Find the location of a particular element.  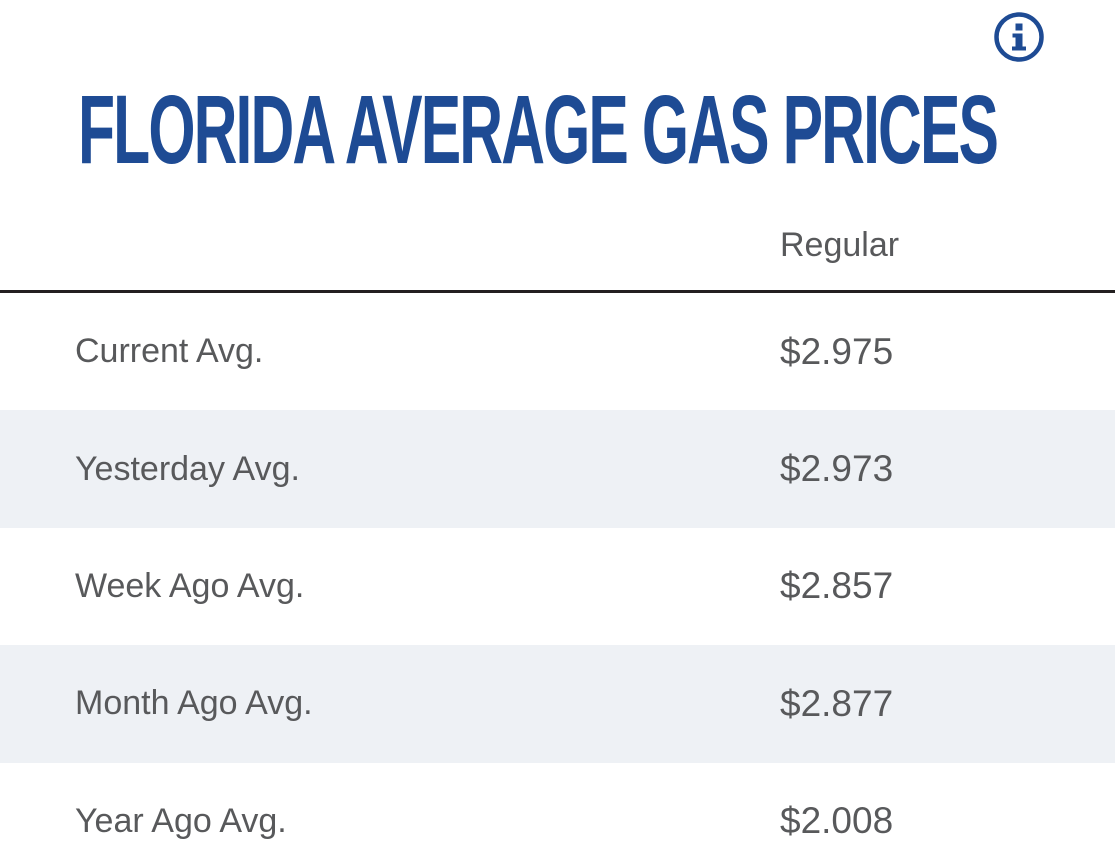

row-label: Week Ago Avg. is located at coordinates (190, 585).